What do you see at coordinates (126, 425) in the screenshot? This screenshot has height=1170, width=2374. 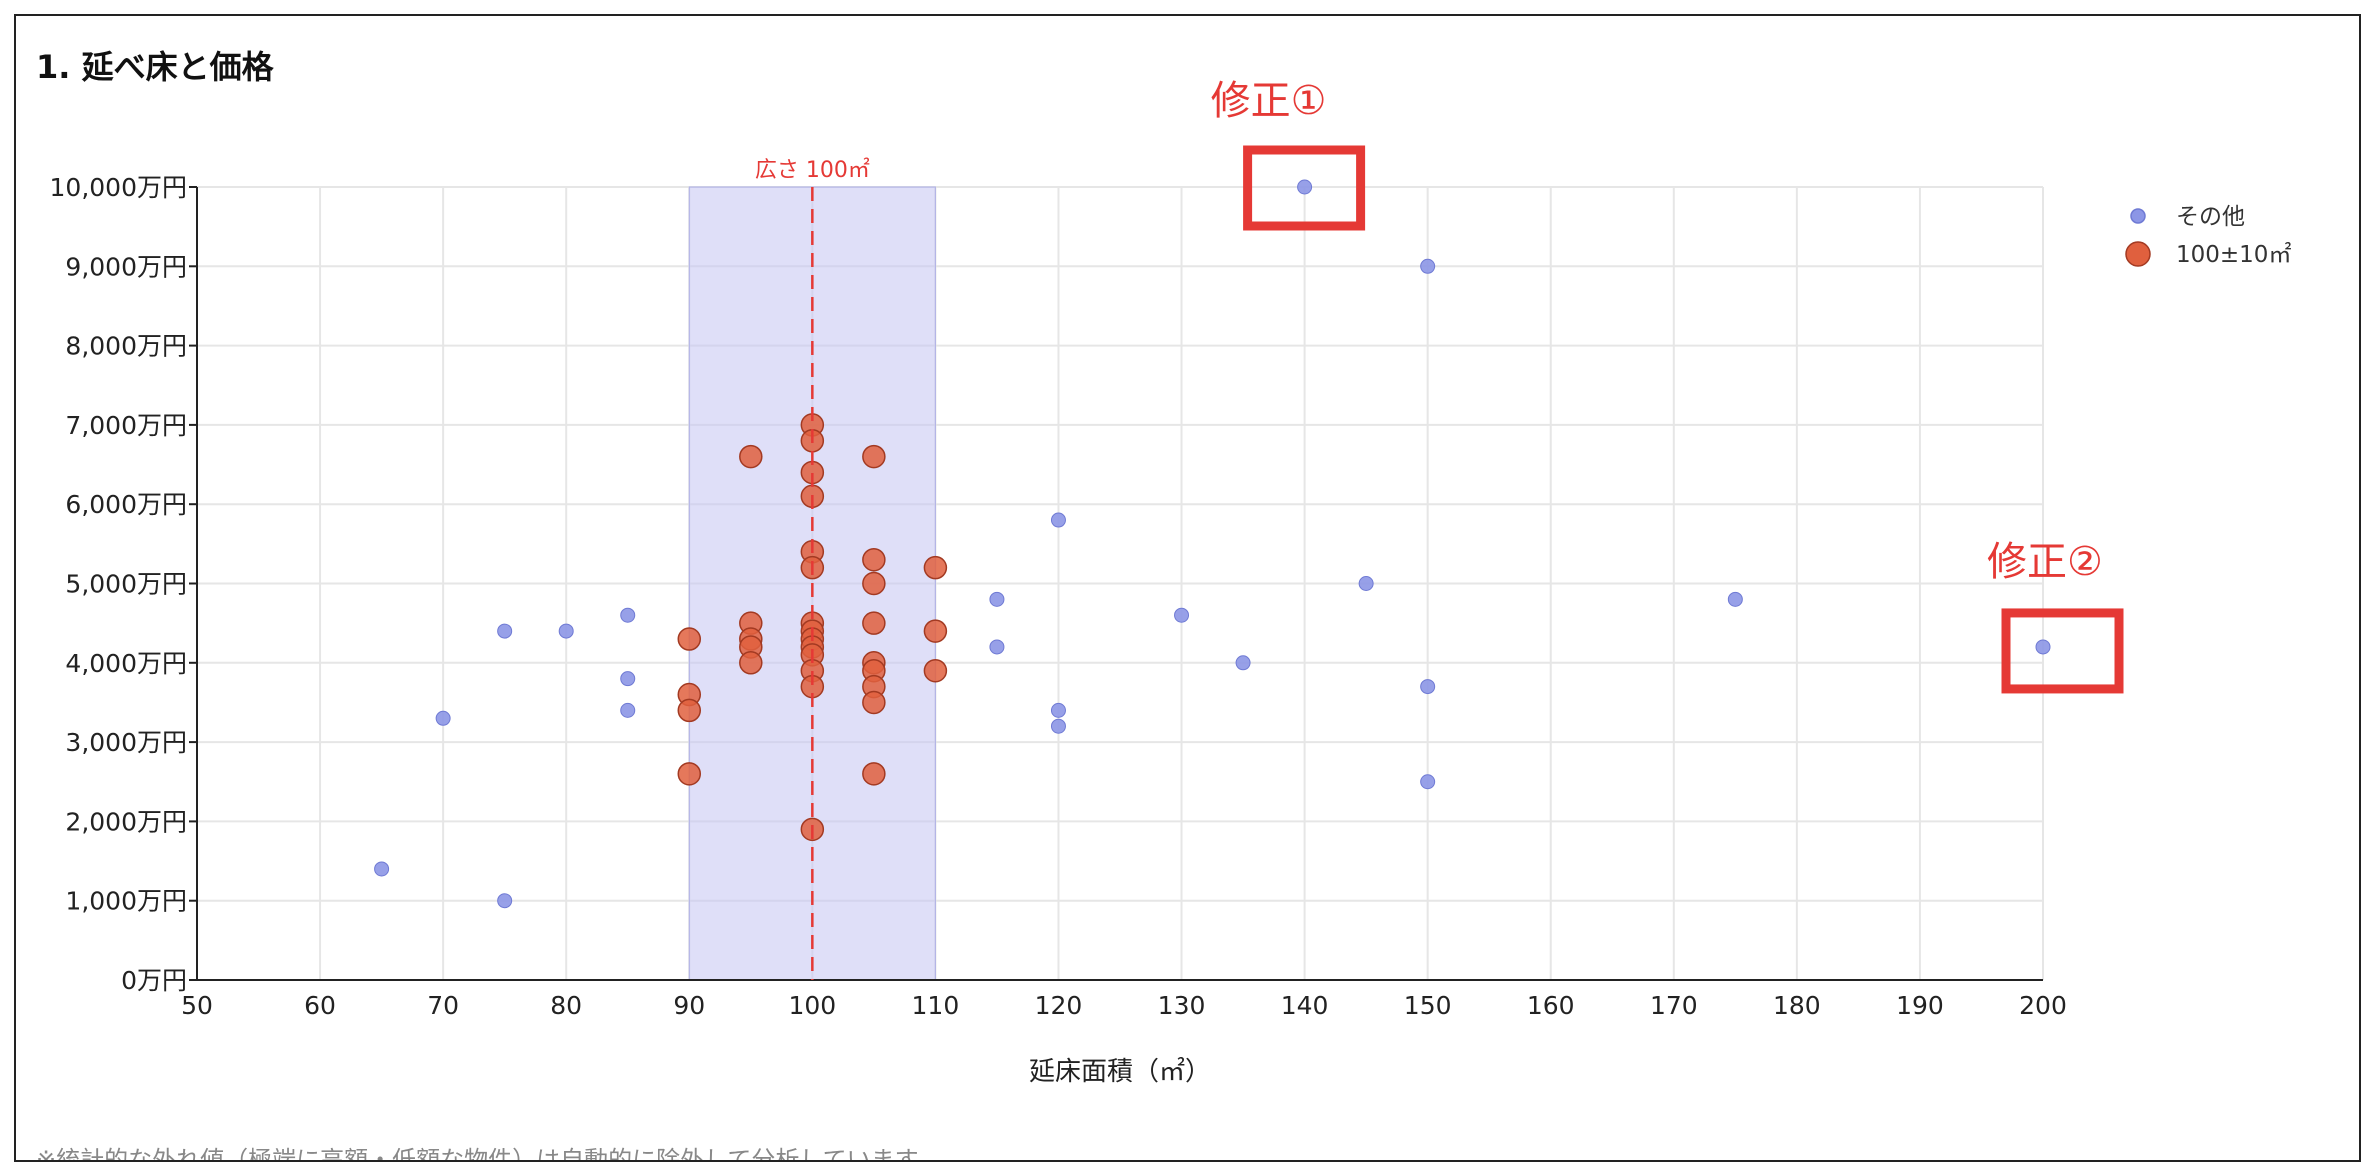 I see `y-tick-label: 7,000万円` at bounding box center [126, 425].